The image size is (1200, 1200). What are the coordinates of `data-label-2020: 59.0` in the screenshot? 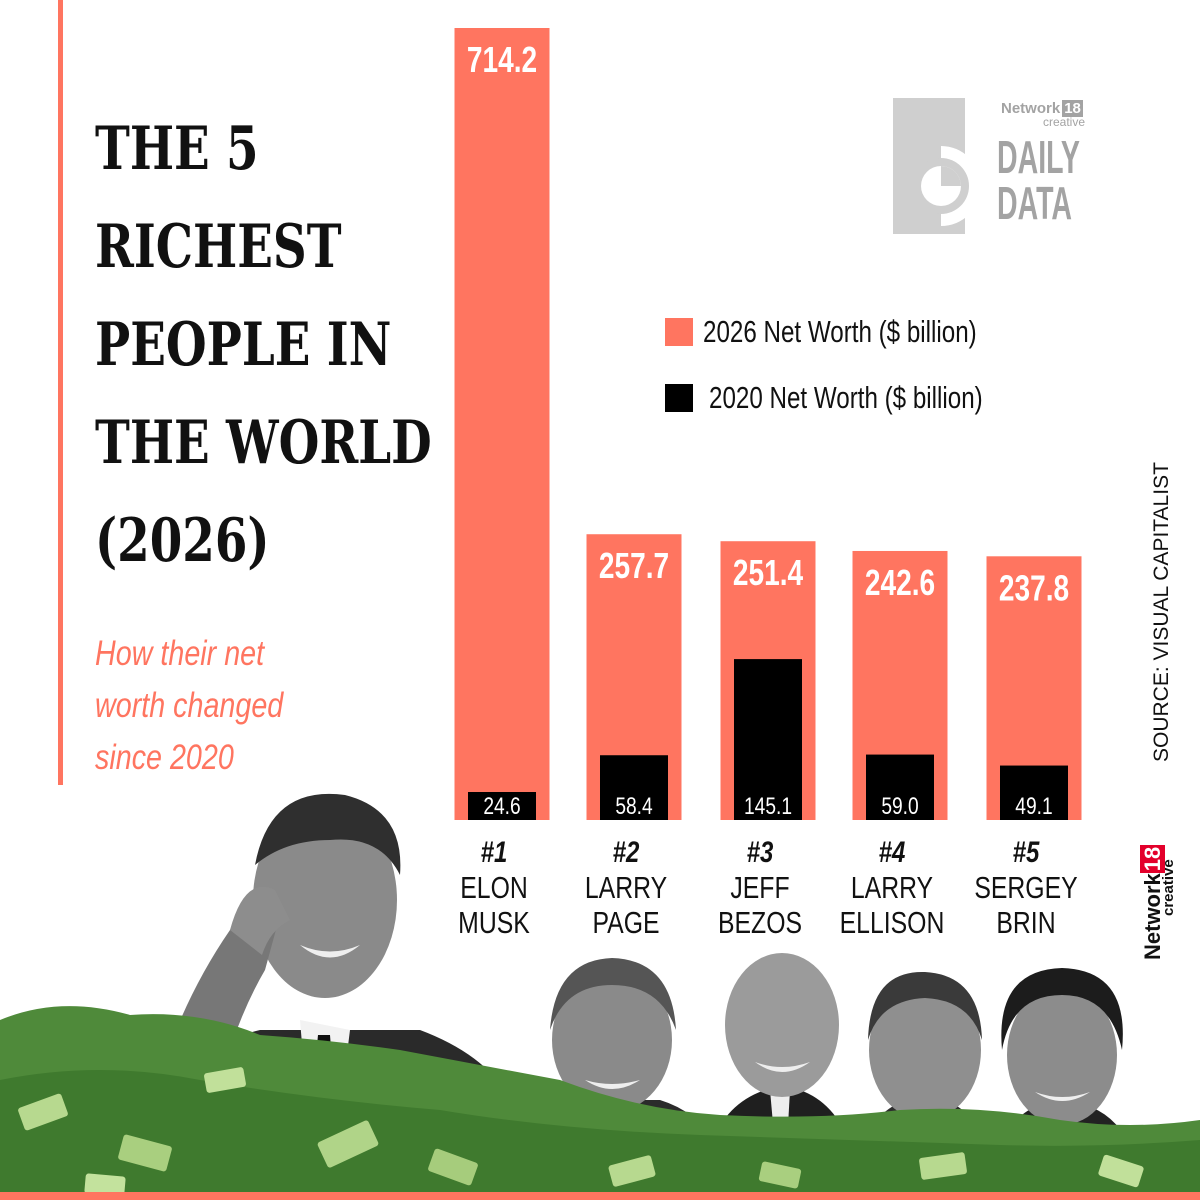 It's located at (899, 806).